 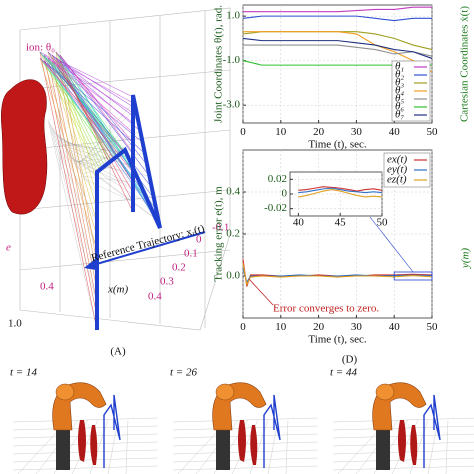 What do you see at coordinates (399, 115) in the screenshot?
I see `legend-label: θ₇` at bounding box center [399, 115].